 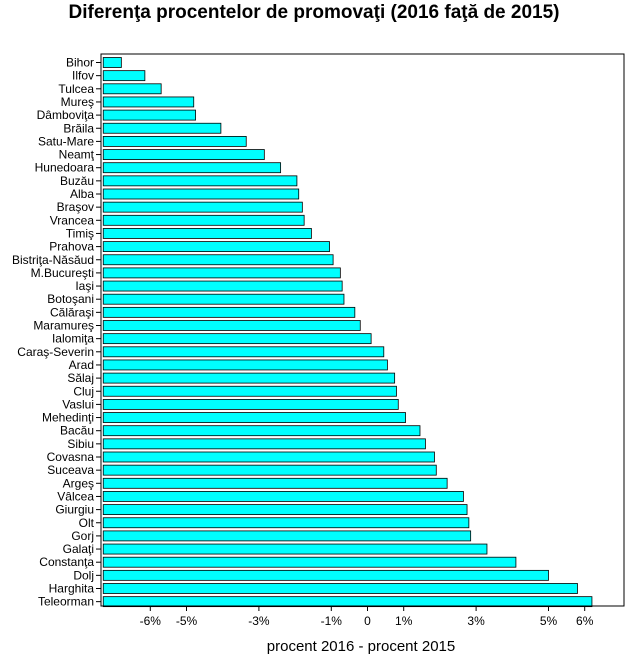 I want to click on bar-Covasna, so click(x=268, y=457).